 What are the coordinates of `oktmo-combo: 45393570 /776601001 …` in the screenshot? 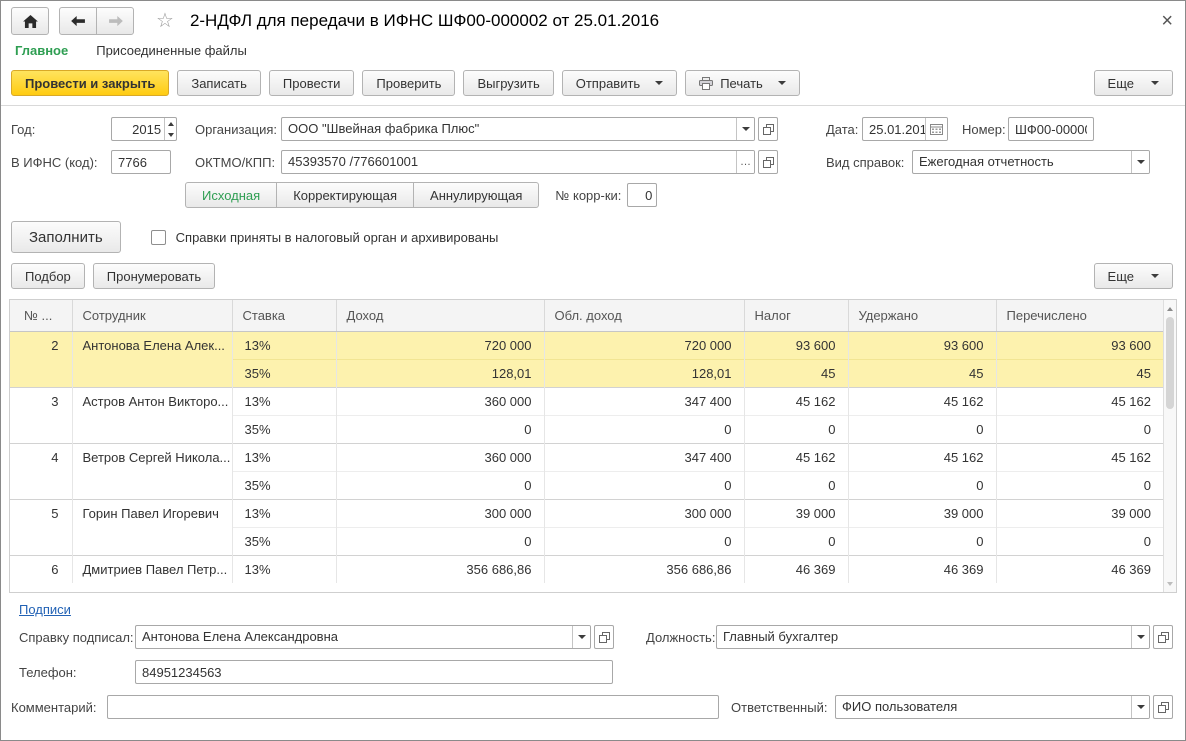 It's located at (518, 162).